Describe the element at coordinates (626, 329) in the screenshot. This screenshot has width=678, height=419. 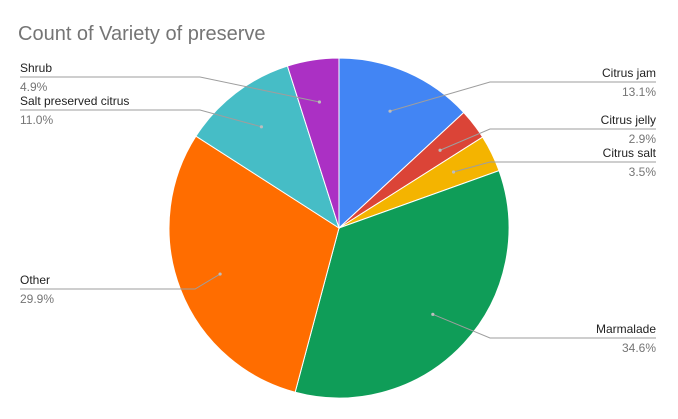
I see `slice-label-marmalade: Marmalade` at that location.